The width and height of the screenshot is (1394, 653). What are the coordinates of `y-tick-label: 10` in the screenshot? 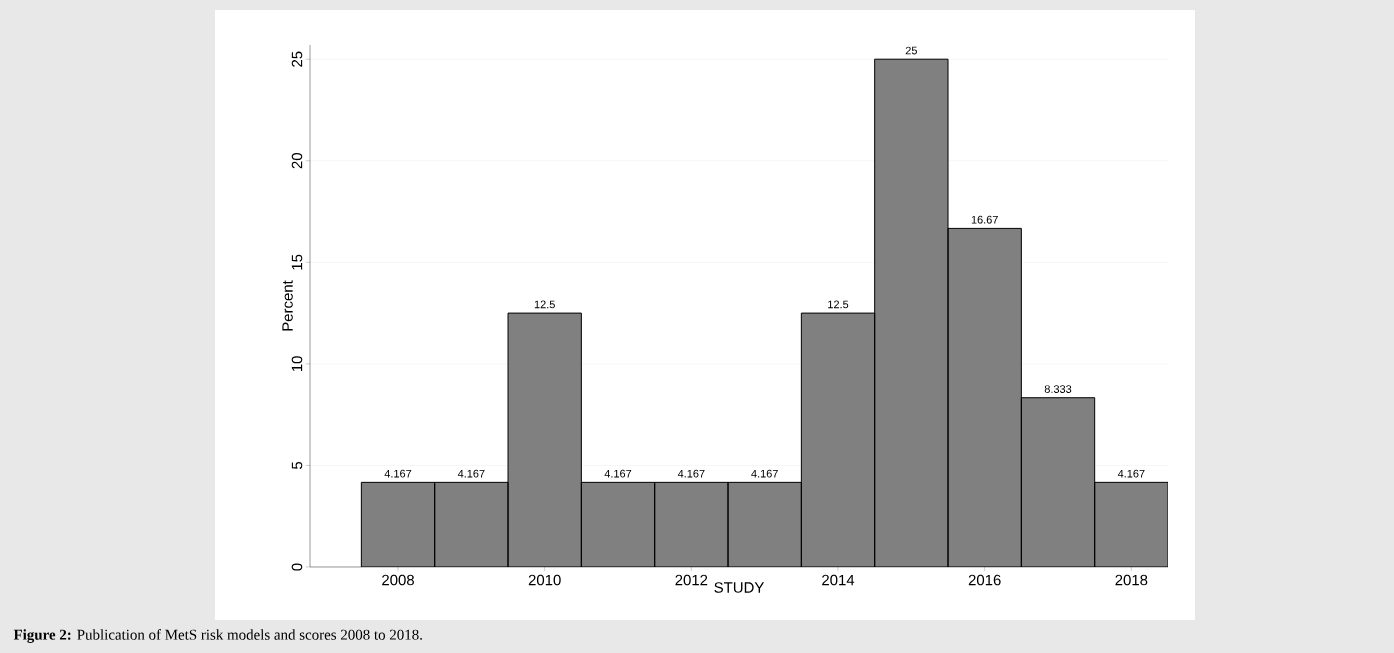 It's located at (297, 364).